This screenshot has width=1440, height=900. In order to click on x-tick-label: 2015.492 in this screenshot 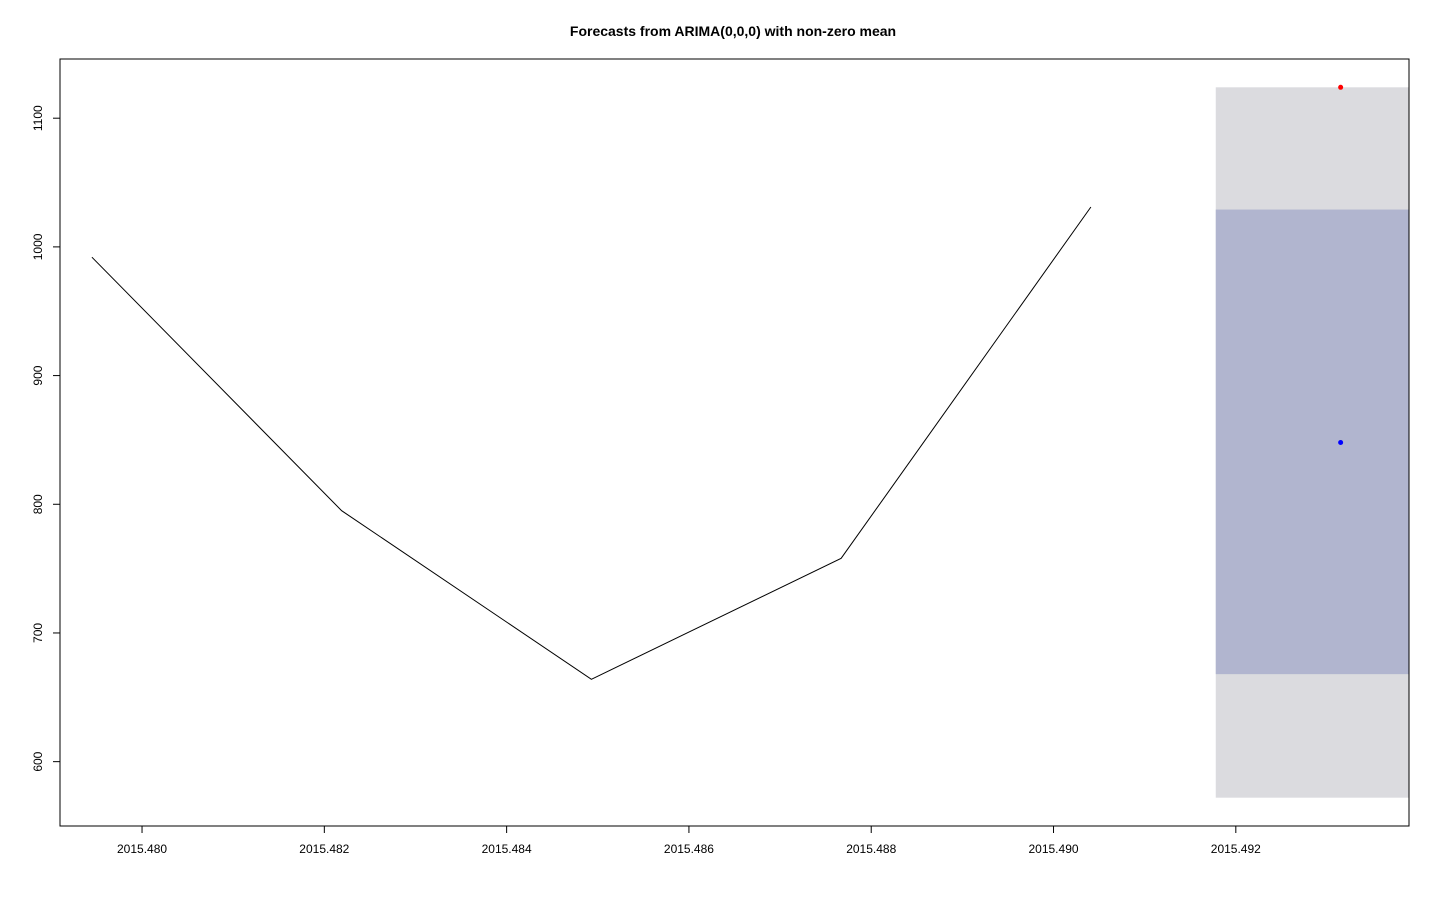, I will do `click(1236, 849)`.